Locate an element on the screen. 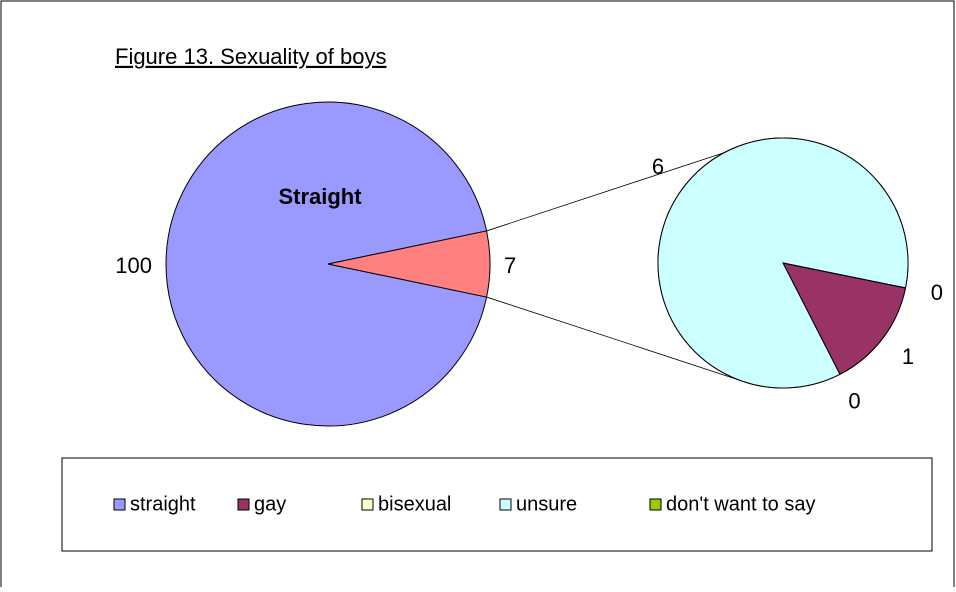 This screenshot has height=592, width=956. data-label: 1 is located at coordinates (908, 356).